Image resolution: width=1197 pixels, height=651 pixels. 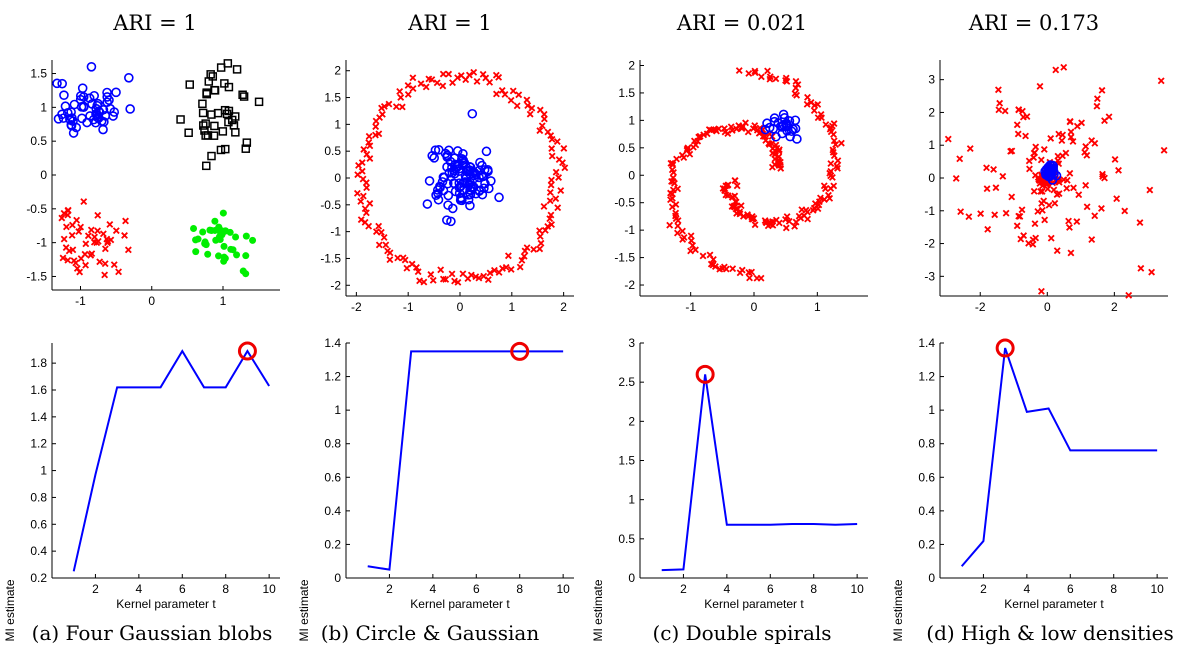 What do you see at coordinates (1157, 589) in the screenshot?
I see `x-tick-label: 10` at bounding box center [1157, 589].